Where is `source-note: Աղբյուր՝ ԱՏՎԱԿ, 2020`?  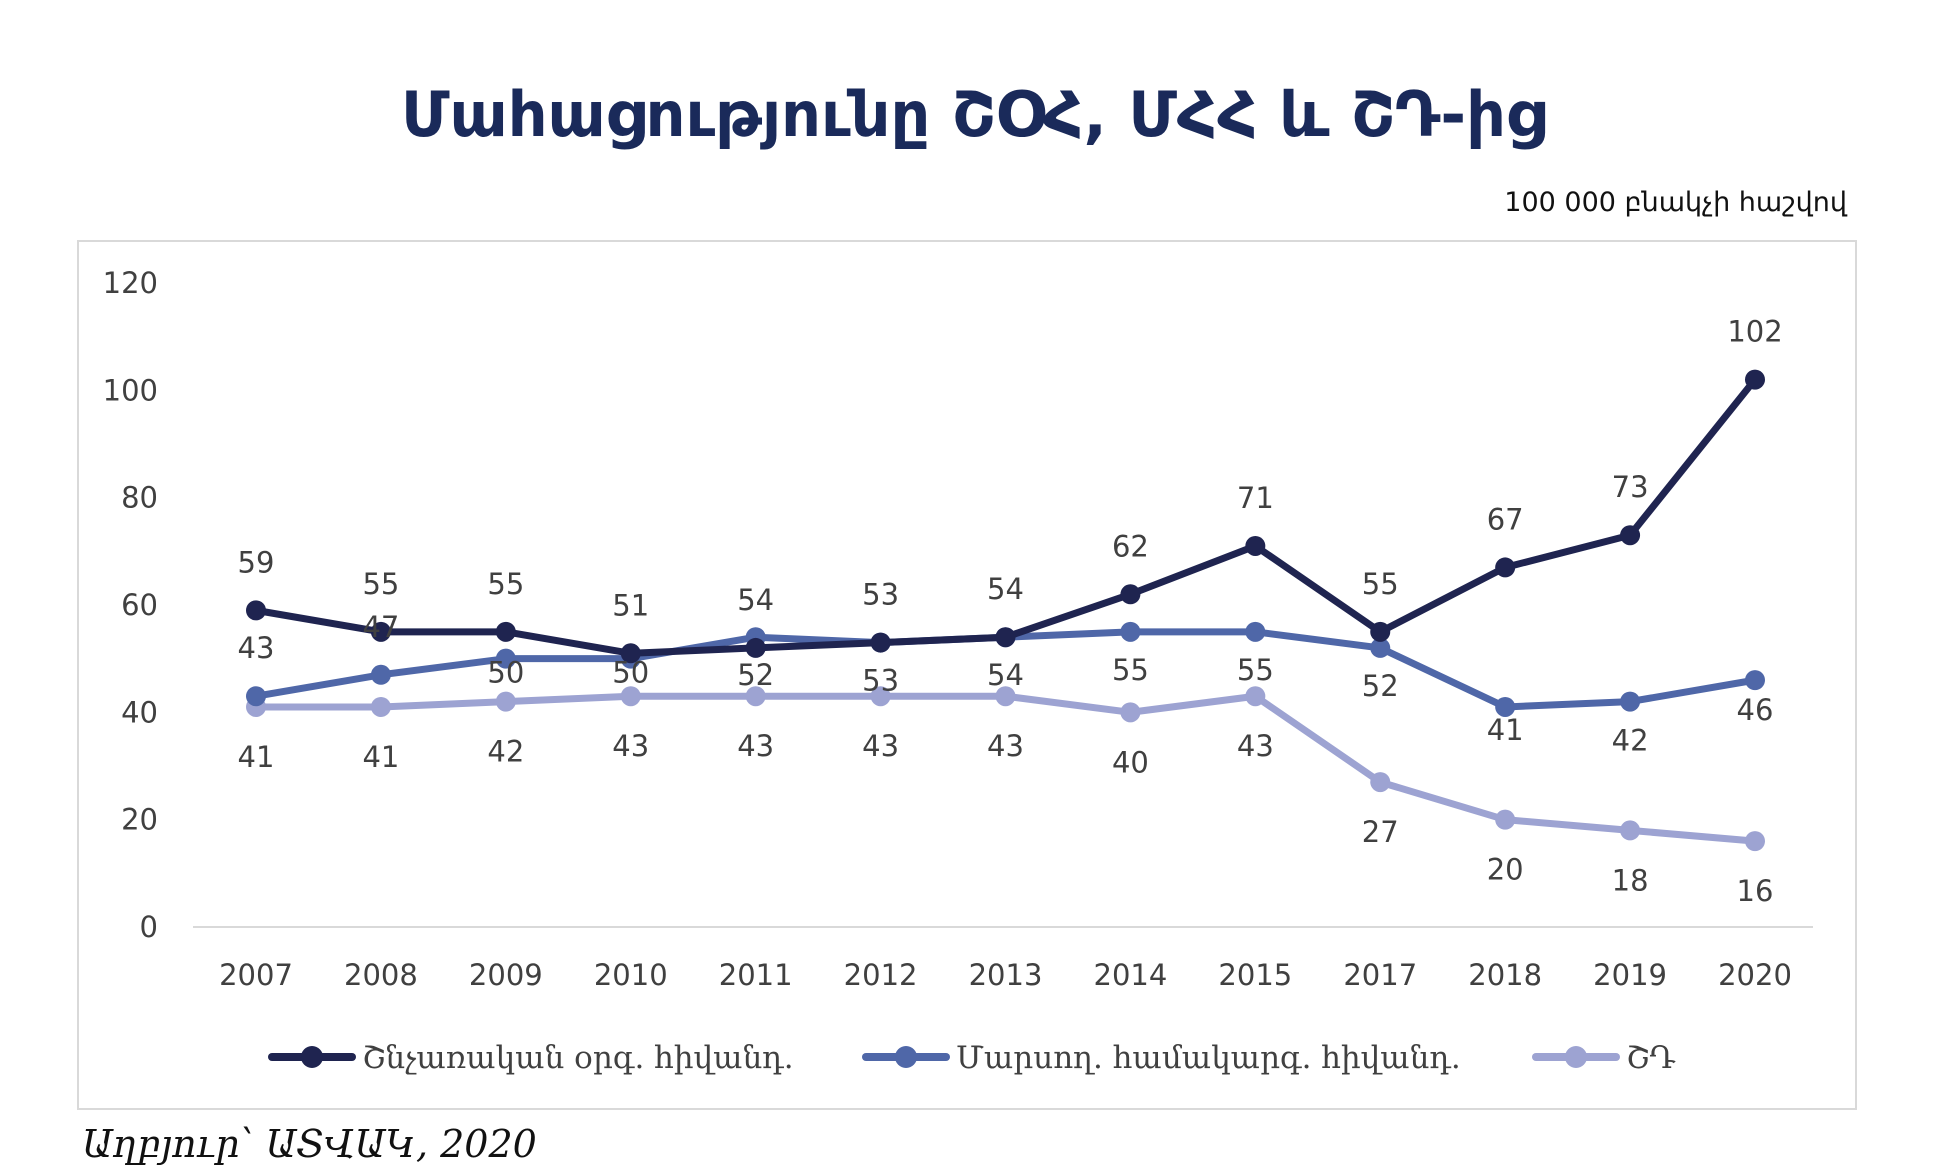
source-note: Աղբյուր՝ ԱՏՎԱԿ, 2020 is located at coordinates (309, 1144).